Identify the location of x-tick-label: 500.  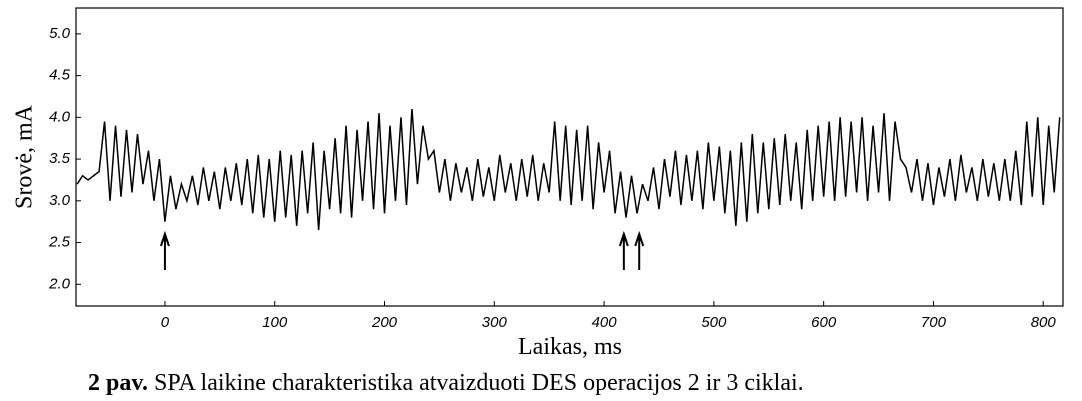
(714, 322).